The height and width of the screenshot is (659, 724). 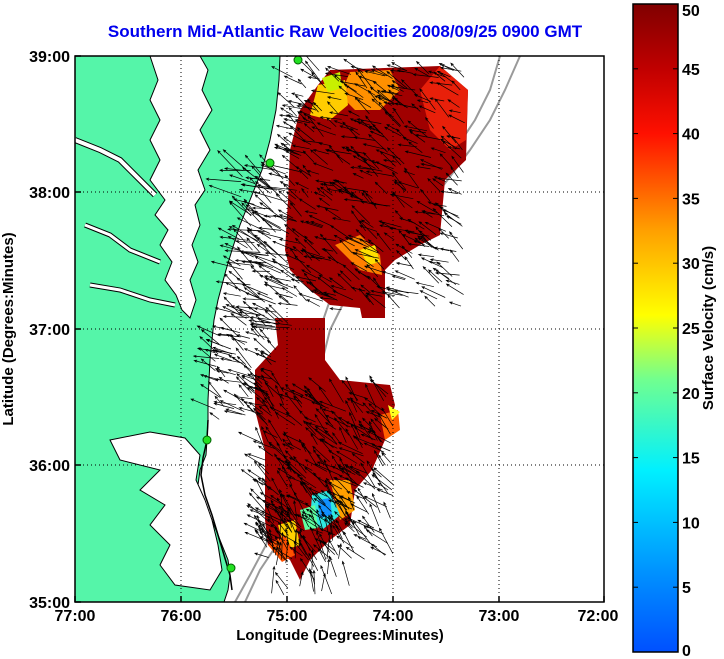 What do you see at coordinates (691, 11) in the screenshot?
I see `colorbar-tick-label: 50` at bounding box center [691, 11].